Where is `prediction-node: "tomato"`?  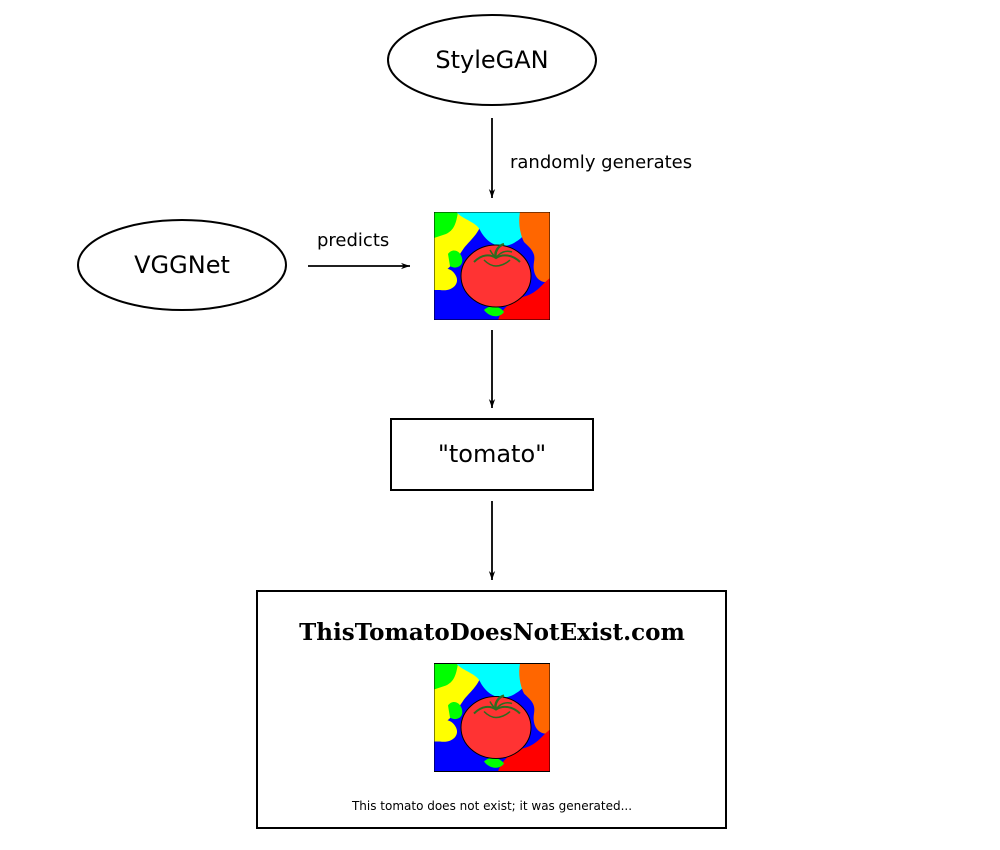
prediction-node: "tomato" is located at coordinates (492, 454).